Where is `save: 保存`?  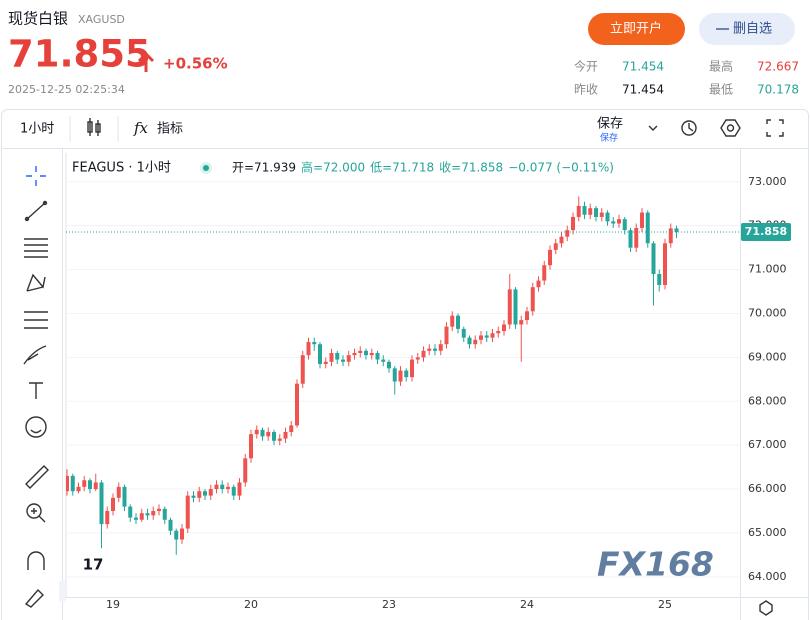 save: 保存 is located at coordinates (610, 124).